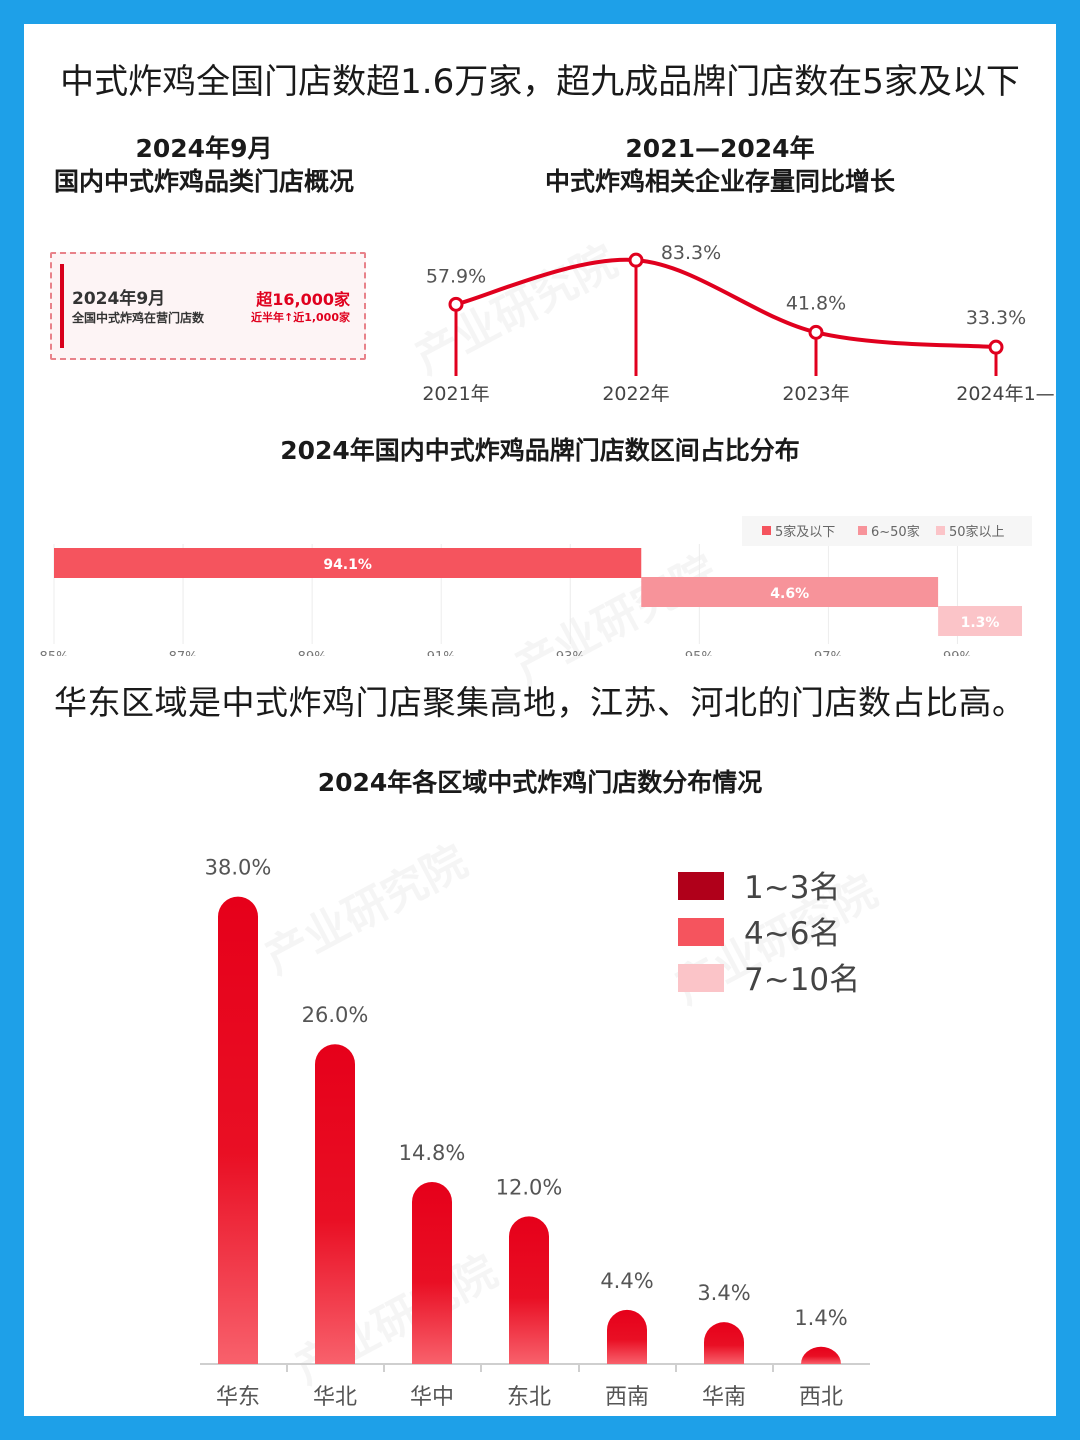 The width and height of the screenshot is (1080, 1440). Describe the element at coordinates (540, 82) in the screenshot. I see `headline: 中式炸鸡全国门店数超1.6万家，超九成品牌门店数在5家及以下` at that location.